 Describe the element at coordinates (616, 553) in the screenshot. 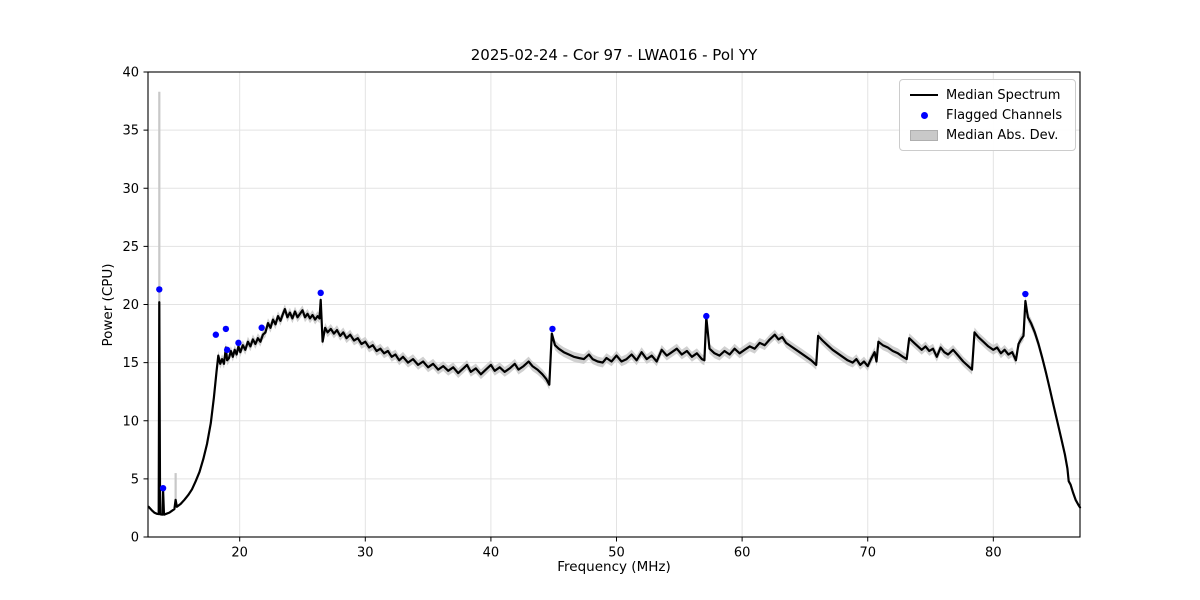

I see `x-tick-label: 50` at that location.